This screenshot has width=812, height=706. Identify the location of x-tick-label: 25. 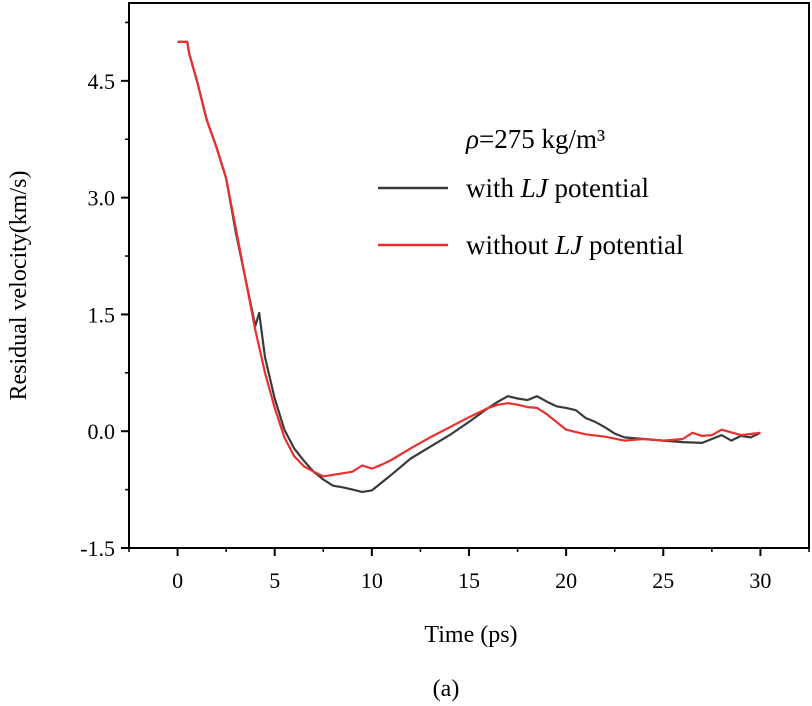
(663, 580).